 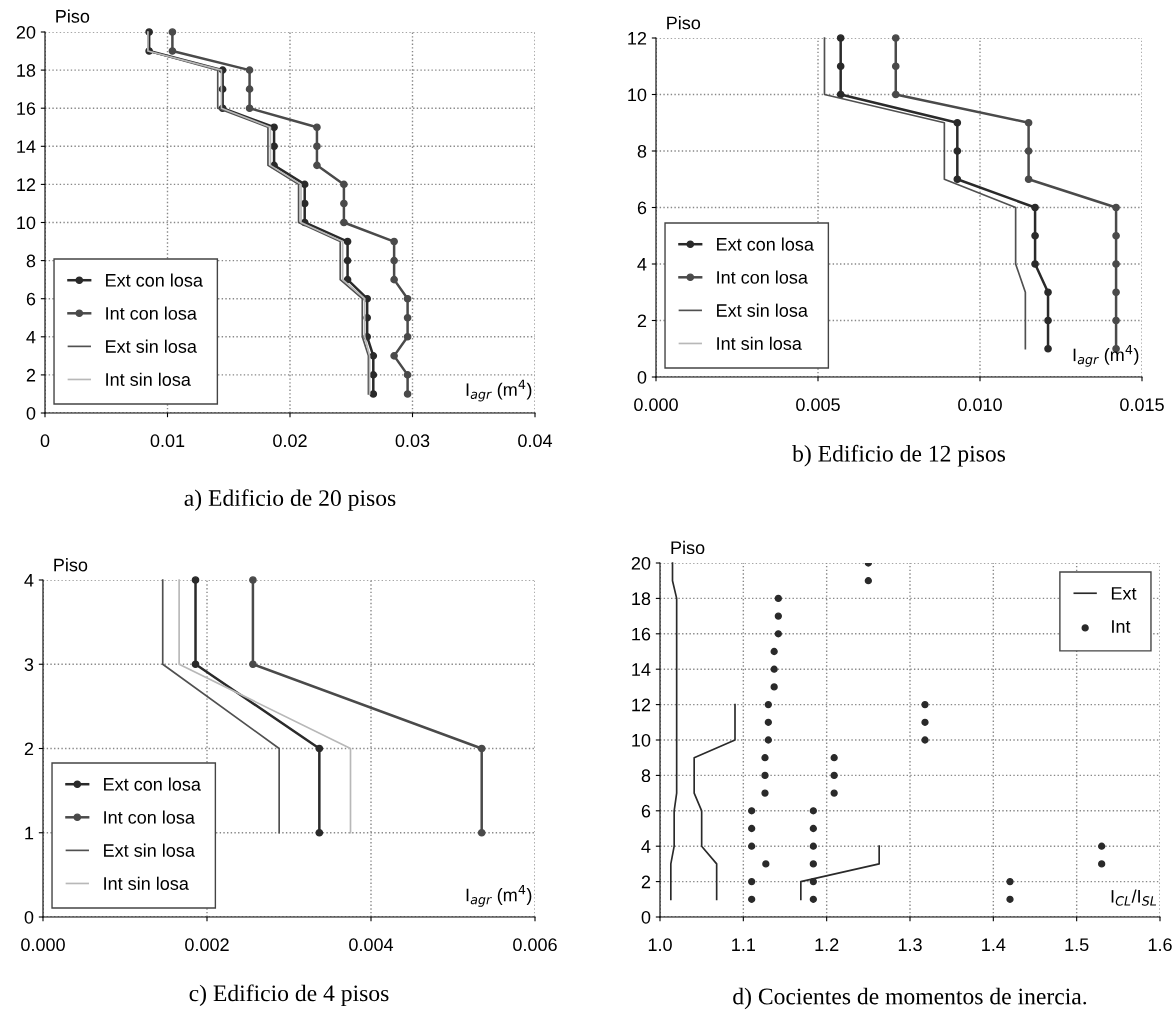 I want to click on text: b) Edificio de 12 pisos, so click(x=899, y=455).